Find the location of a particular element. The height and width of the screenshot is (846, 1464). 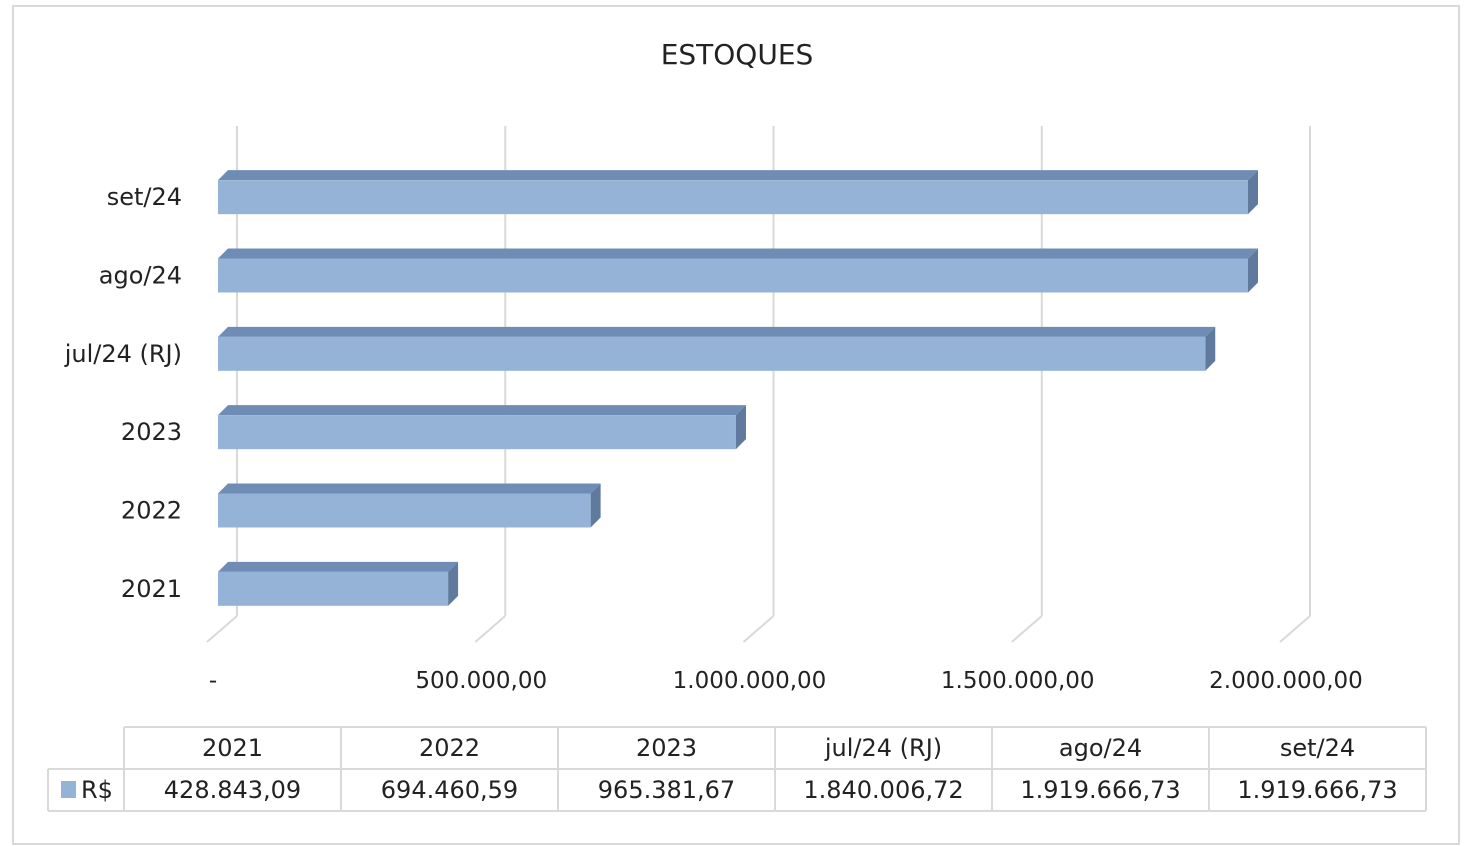

category-label-0: 2021 is located at coordinates (151, 589).